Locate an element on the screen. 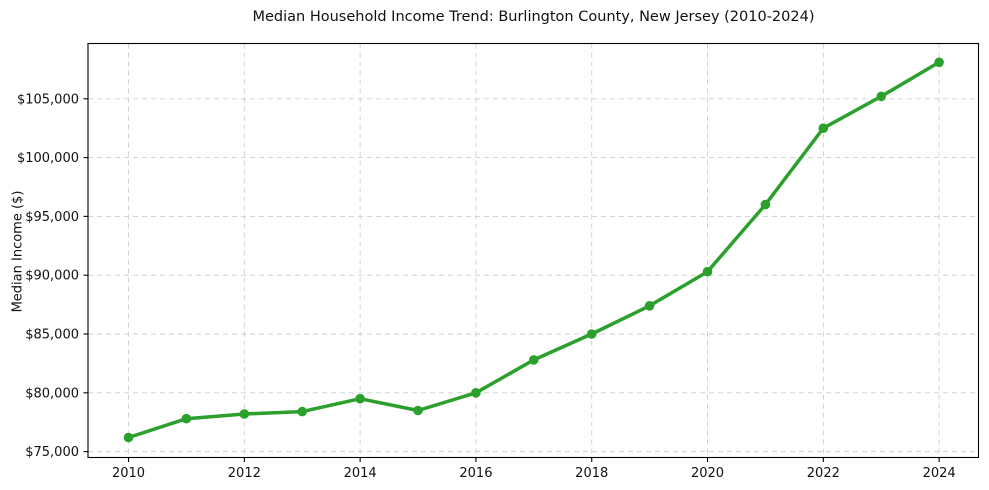 This screenshot has width=989, height=490. y-tick-label: $105,000 is located at coordinates (48, 99).